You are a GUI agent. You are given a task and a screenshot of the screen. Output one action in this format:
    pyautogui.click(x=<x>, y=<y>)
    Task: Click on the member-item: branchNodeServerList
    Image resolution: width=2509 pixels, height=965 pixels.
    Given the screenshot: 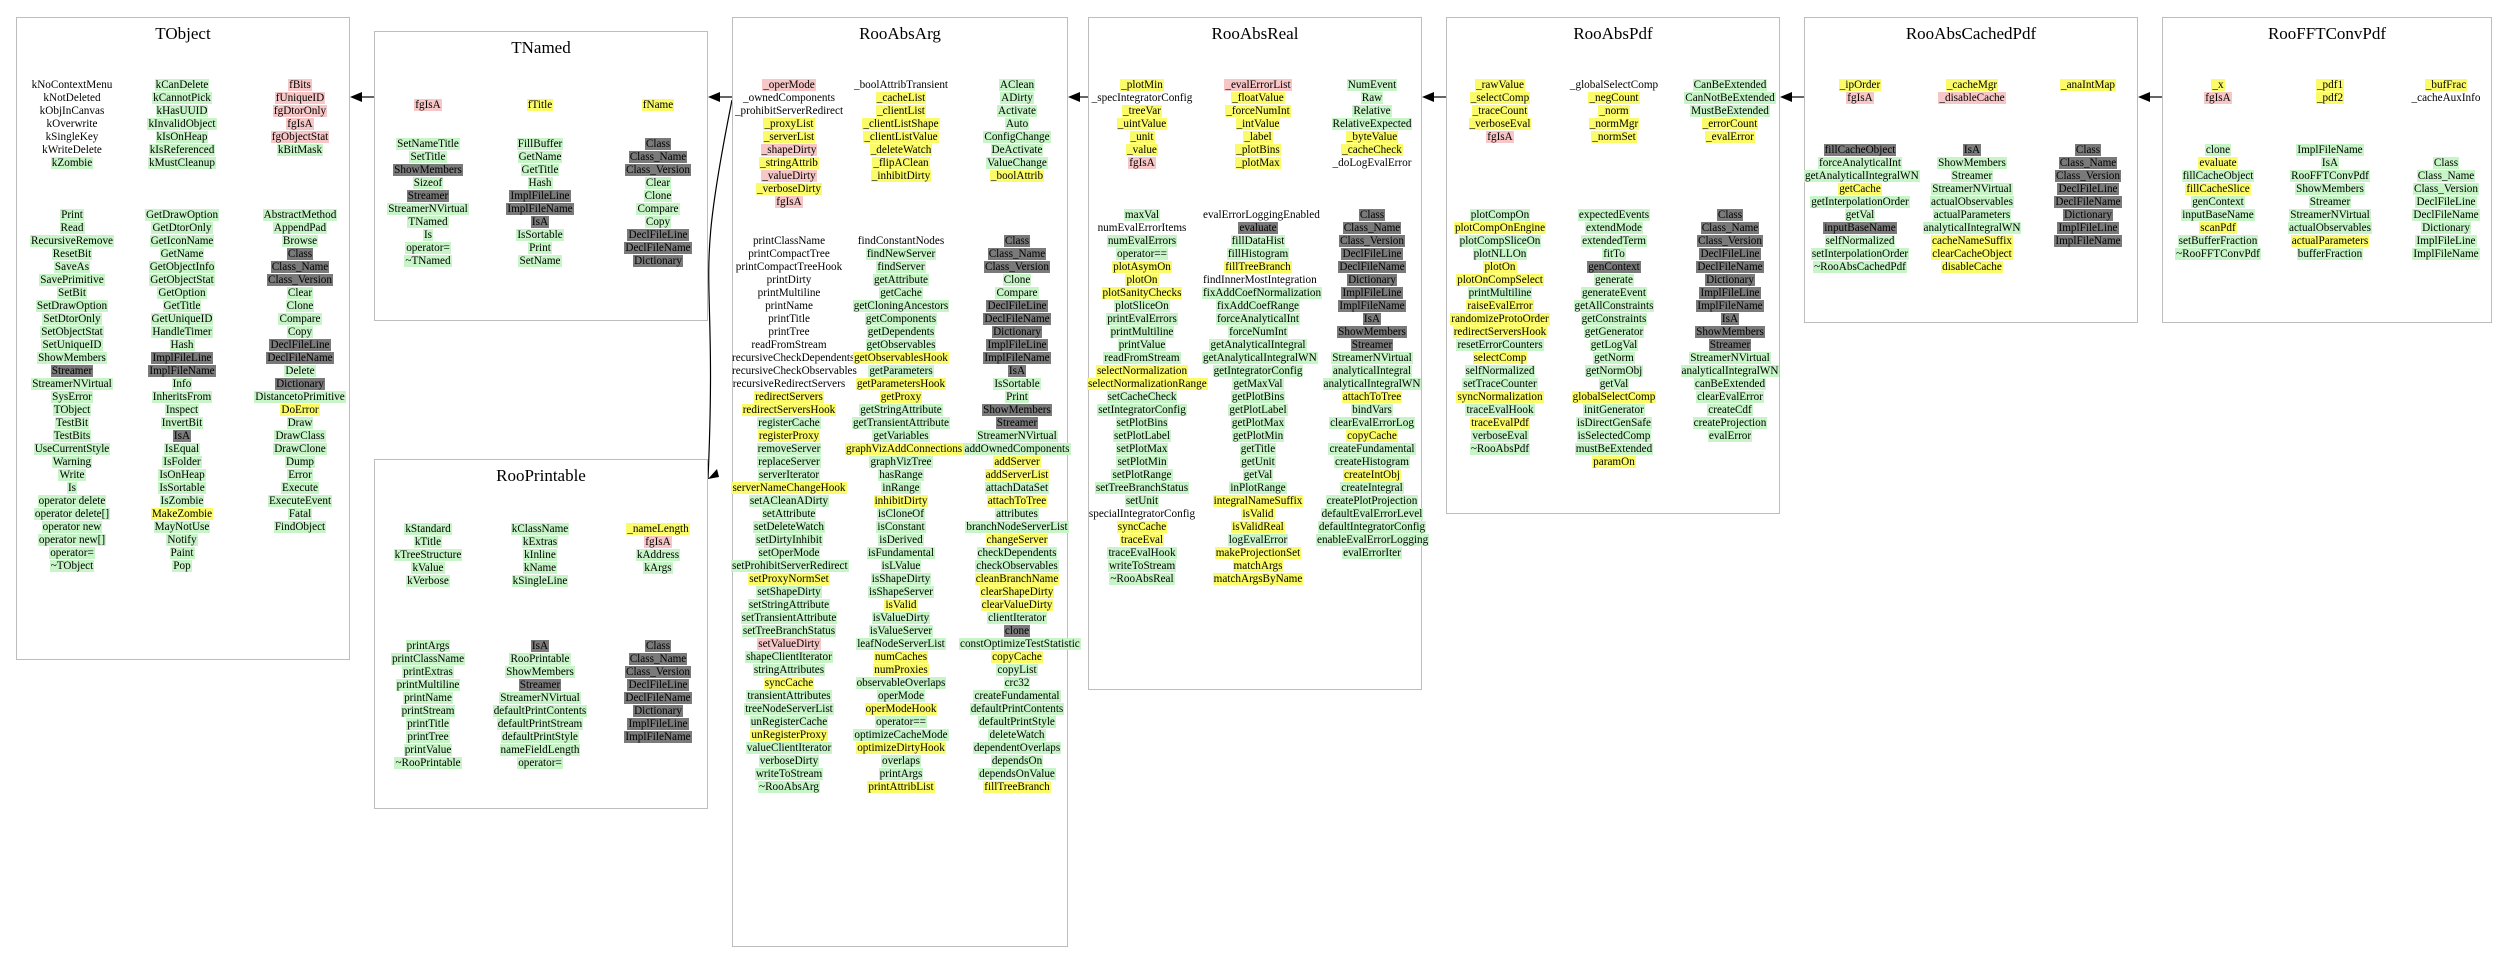 What is the action you would take?
    pyautogui.click(x=1017, y=527)
    